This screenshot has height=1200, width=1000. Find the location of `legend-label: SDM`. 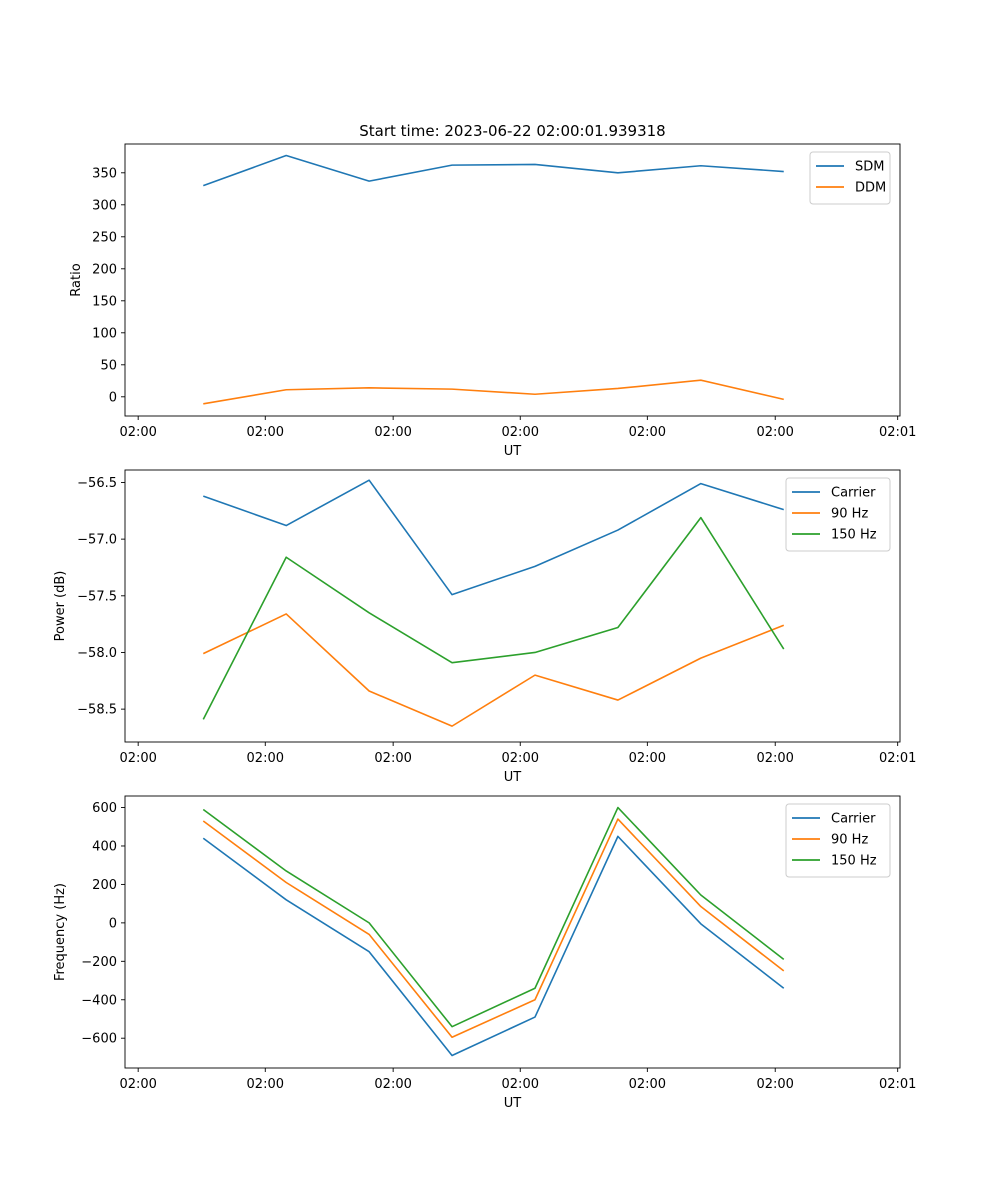

legend-label: SDM is located at coordinates (869, 167).